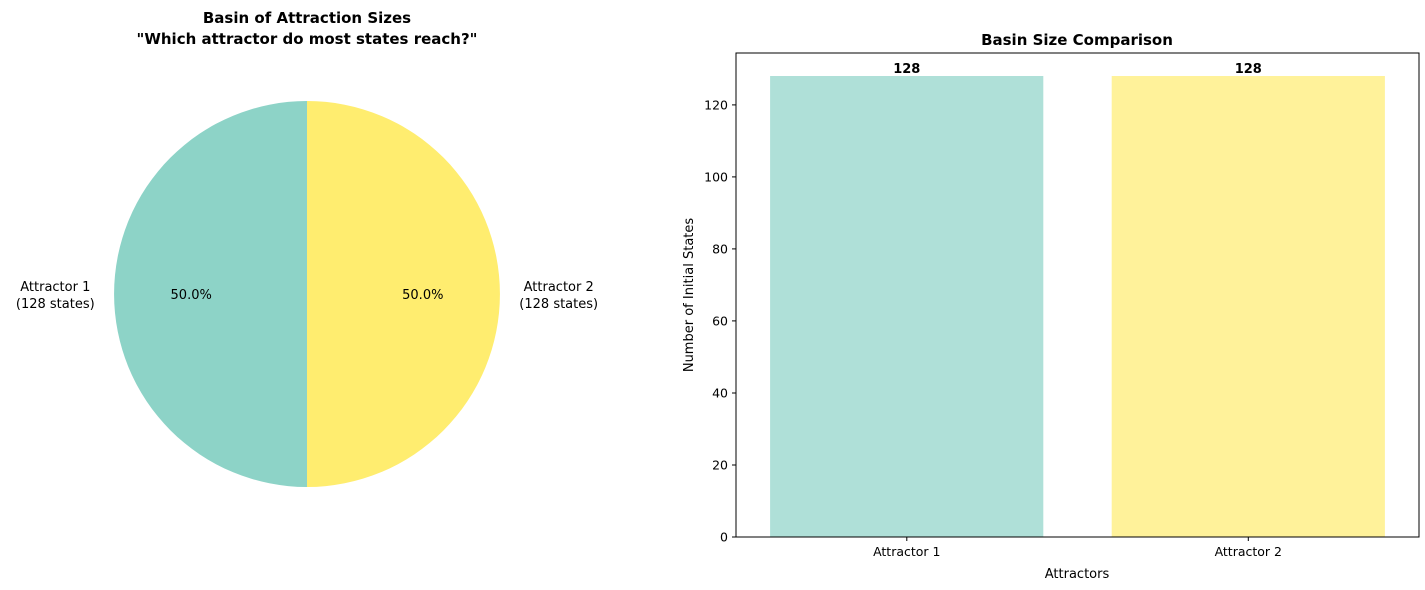 Image resolution: width=1425 pixels, height=590 pixels. What do you see at coordinates (1077, 548) in the screenshot?
I see `x-axis: Attractor 1 Attractor 2` at bounding box center [1077, 548].